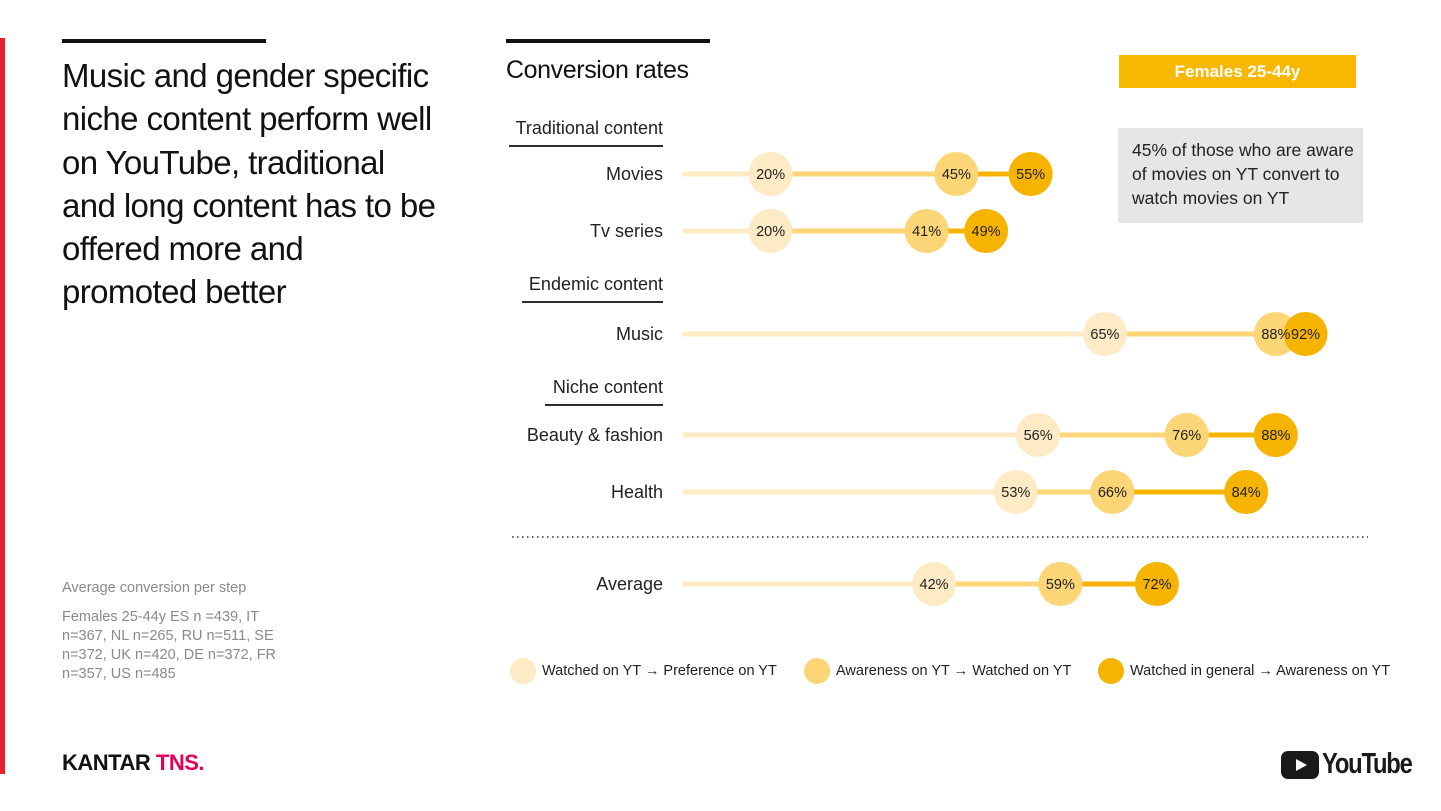 Image resolution: width=1441 pixels, height=811 pixels. I want to click on value-label-watched-beauty-fashion: 76%, so click(1186, 436).